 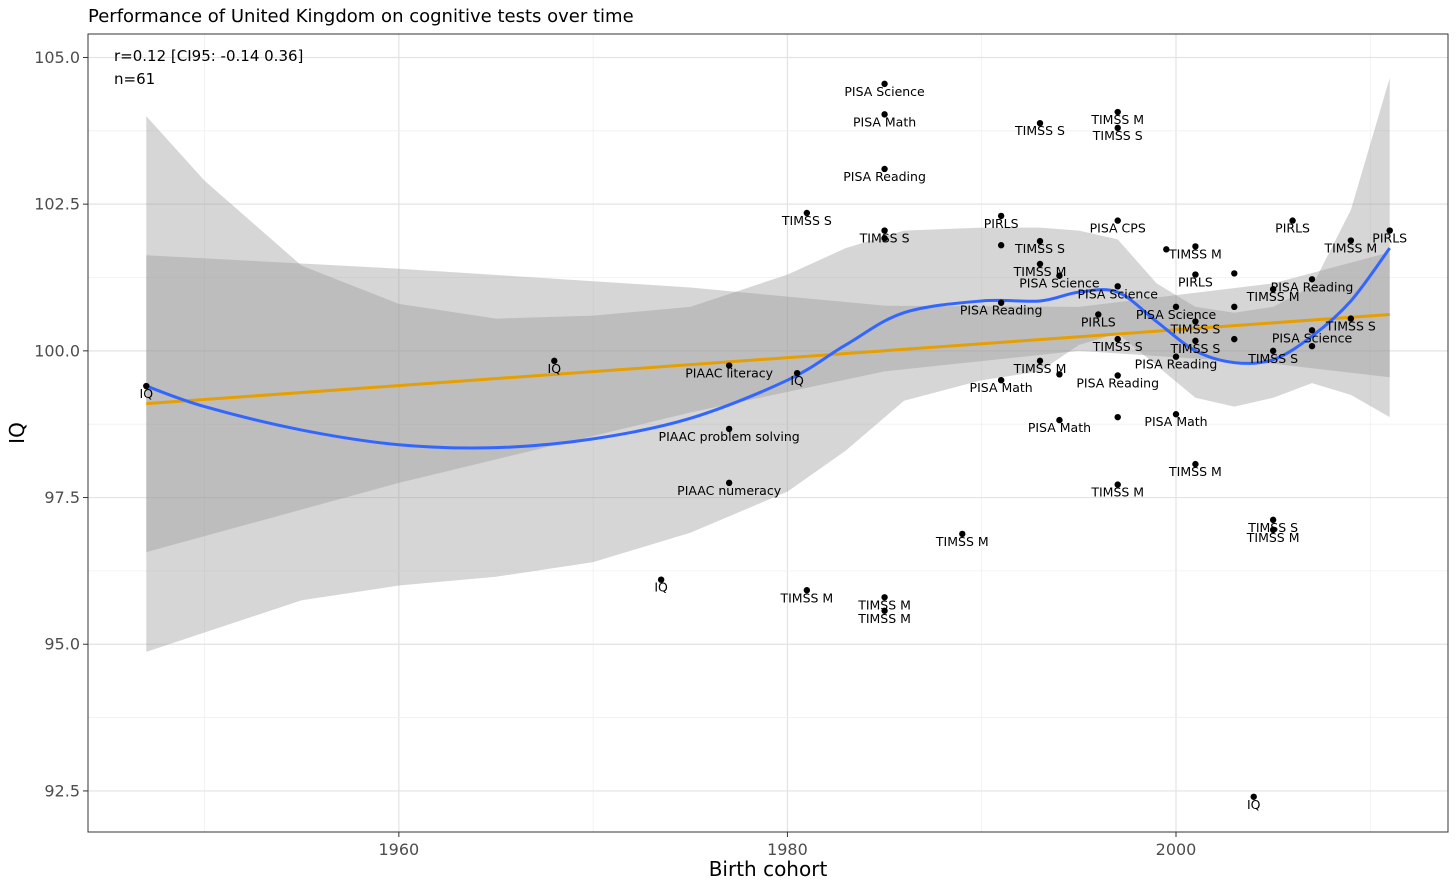 What do you see at coordinates (398, 849) in the screenshot?
I see `x-tick-label: 1960` at bounding box center [398, 849].